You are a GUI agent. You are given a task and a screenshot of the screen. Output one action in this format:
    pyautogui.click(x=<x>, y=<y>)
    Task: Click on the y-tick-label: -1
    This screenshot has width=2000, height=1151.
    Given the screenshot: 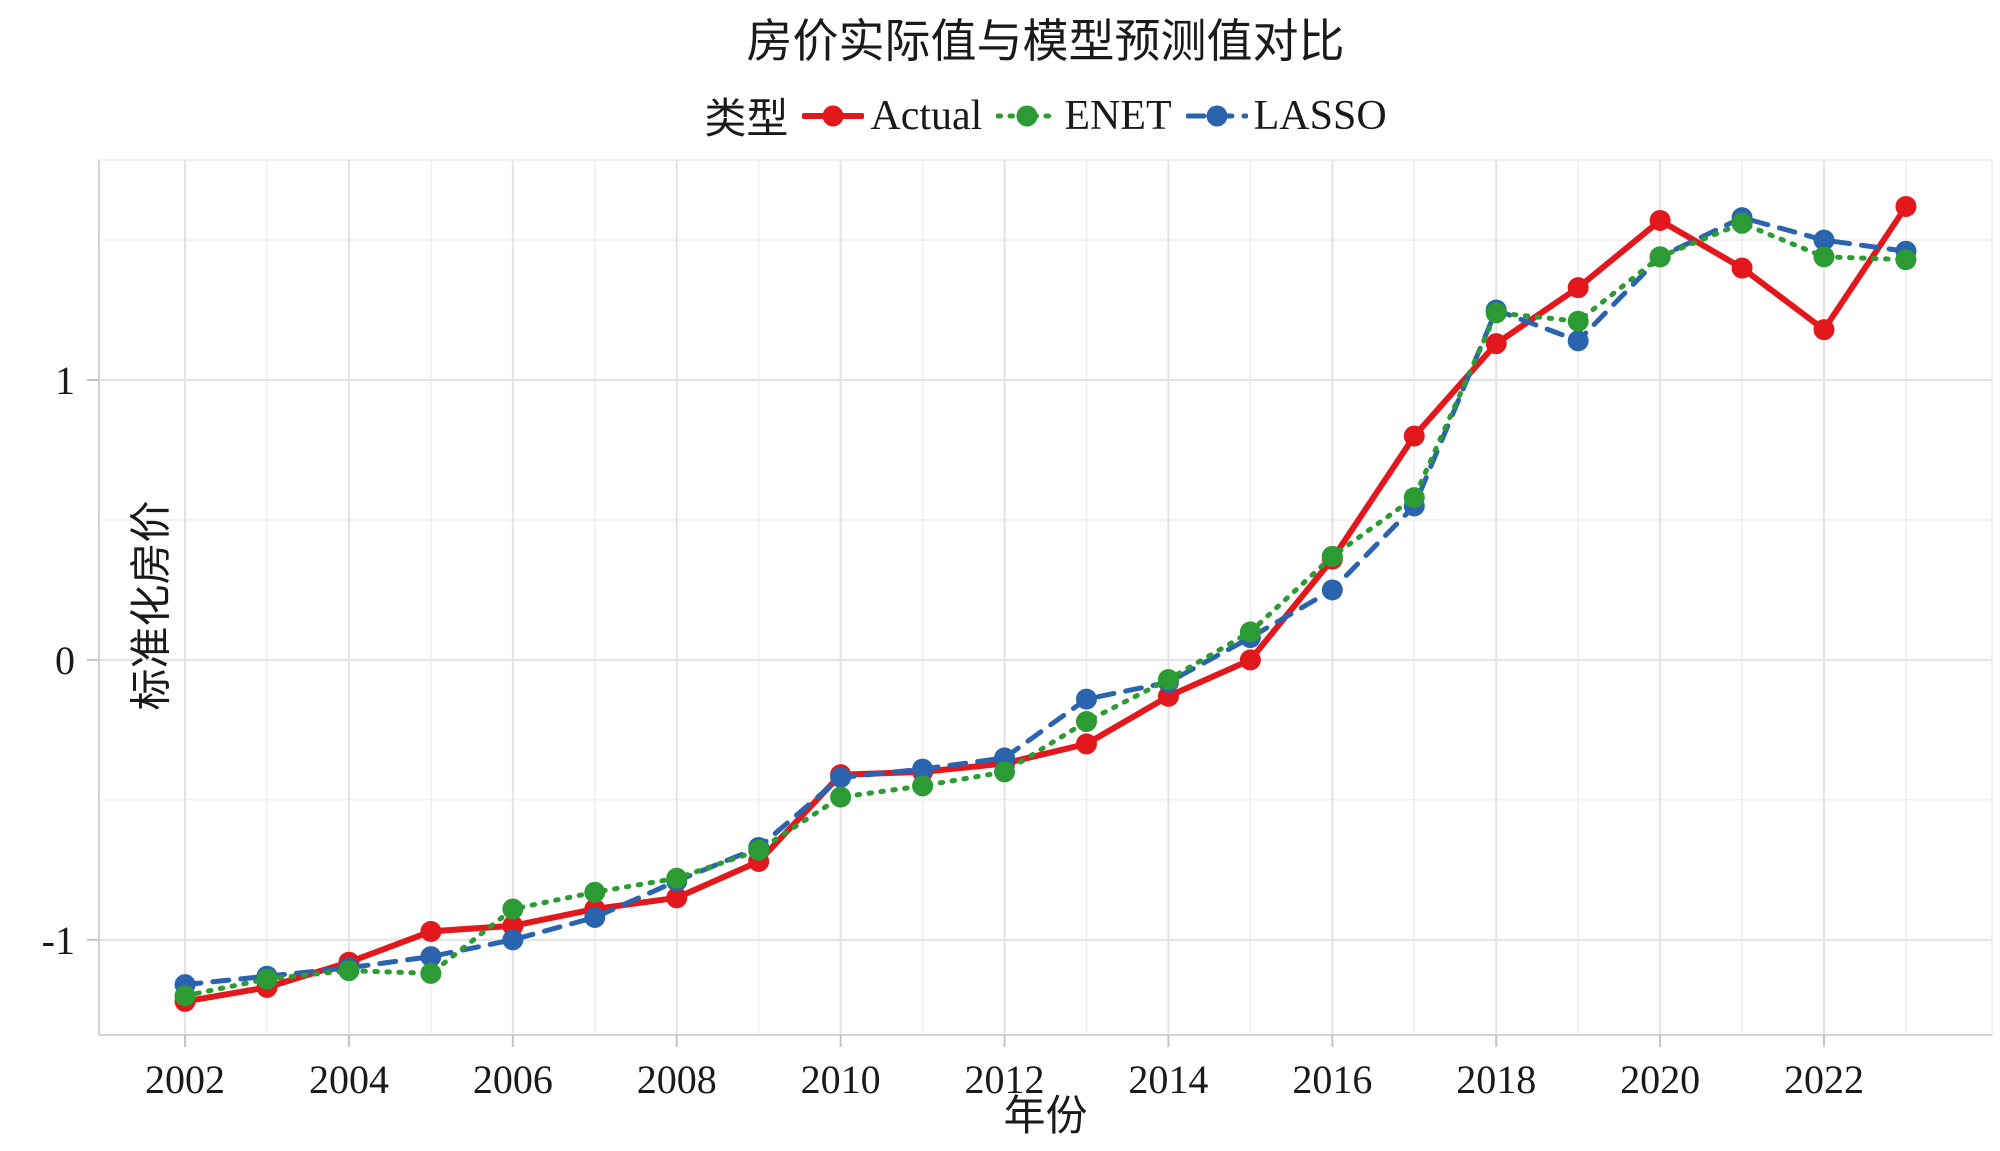 What is the action you would take?
    pyautogui.click(x=58, y=940)
    